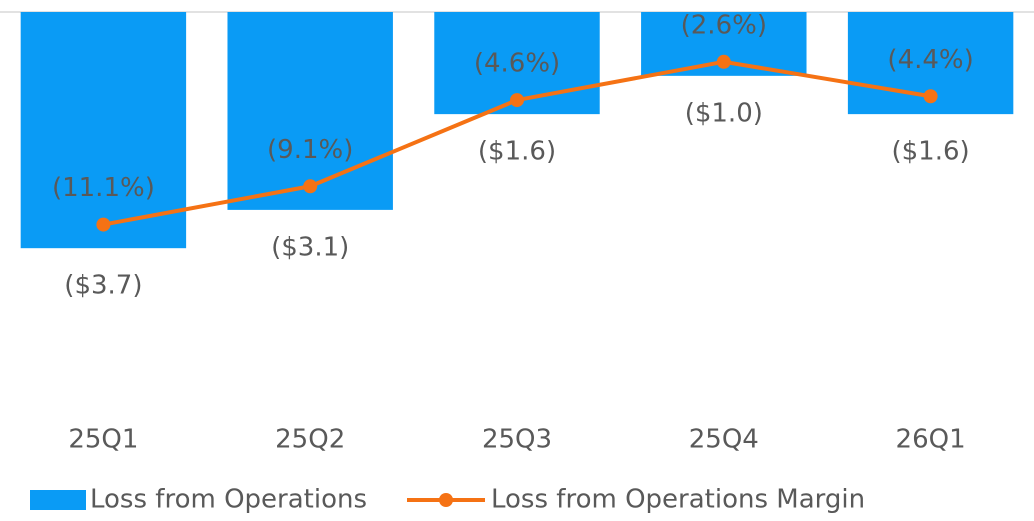 This screenshot has width=1034, height=521. I want to click on x-tick-label: 25Q3, so click(517, 440).